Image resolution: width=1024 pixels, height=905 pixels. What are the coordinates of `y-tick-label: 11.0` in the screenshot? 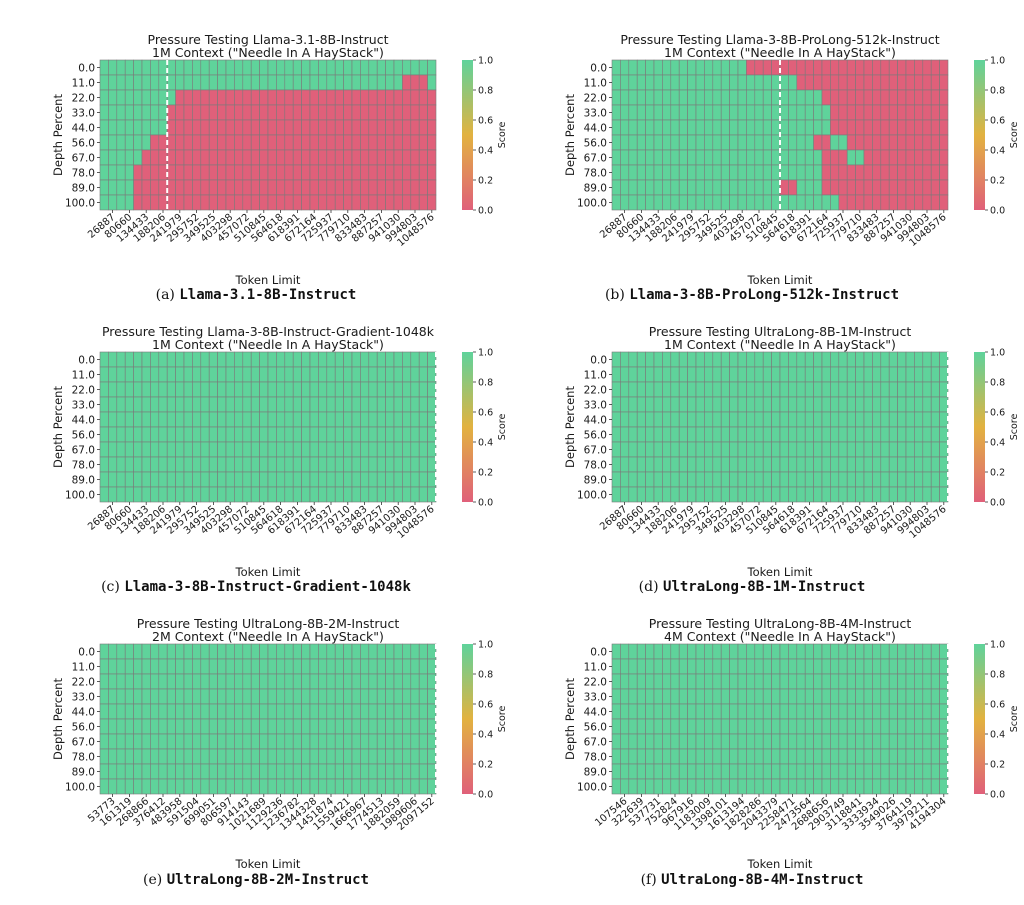 It's located at (595, 84).